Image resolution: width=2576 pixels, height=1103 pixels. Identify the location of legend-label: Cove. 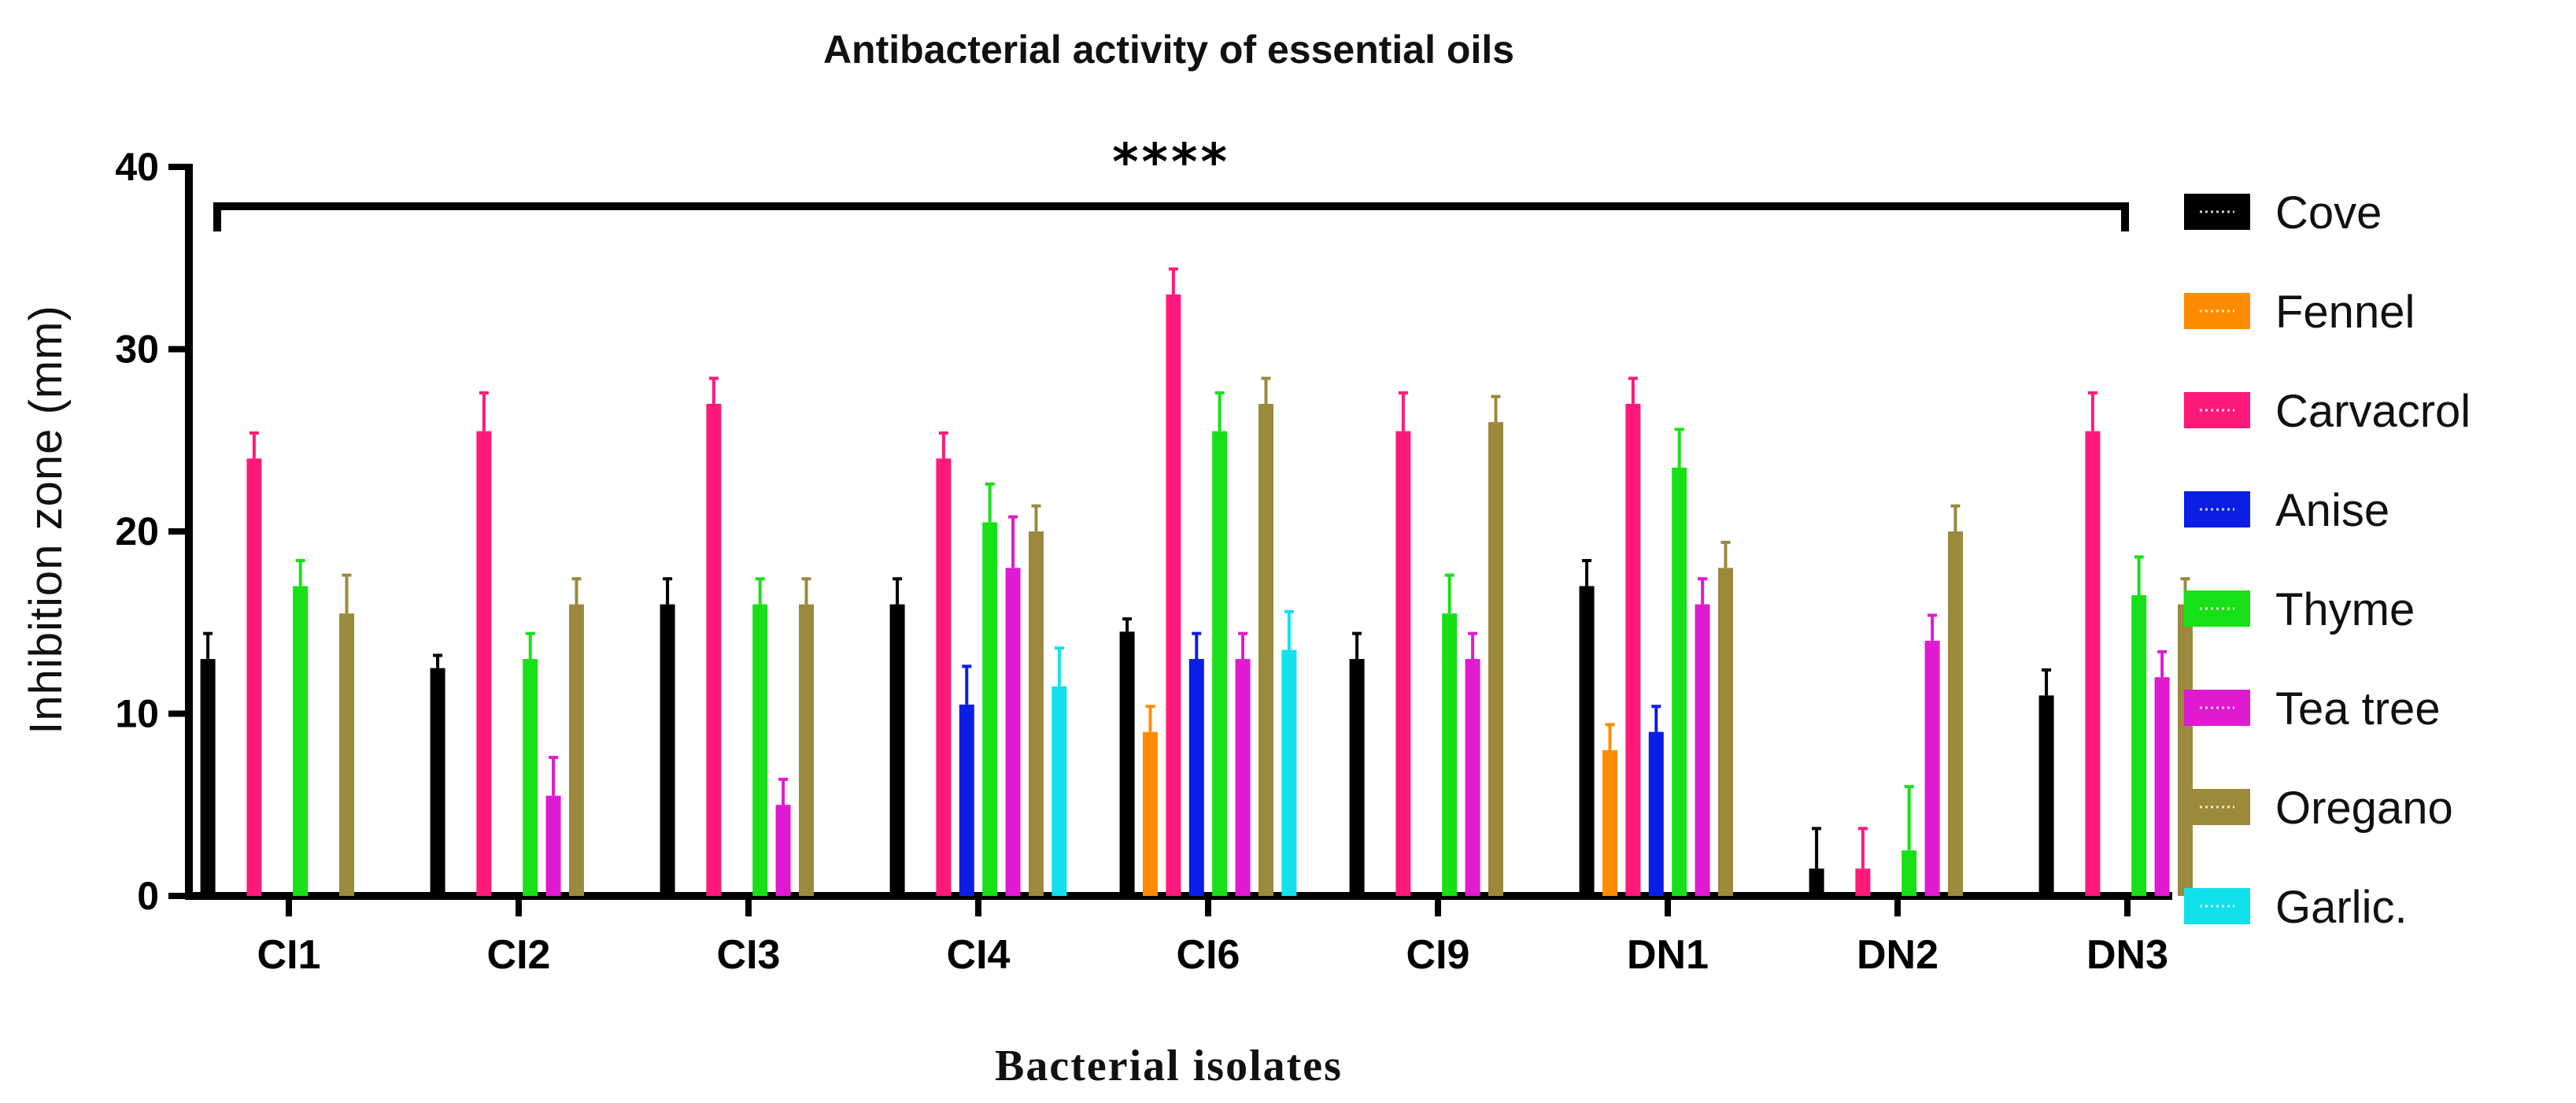
(2328, 213).